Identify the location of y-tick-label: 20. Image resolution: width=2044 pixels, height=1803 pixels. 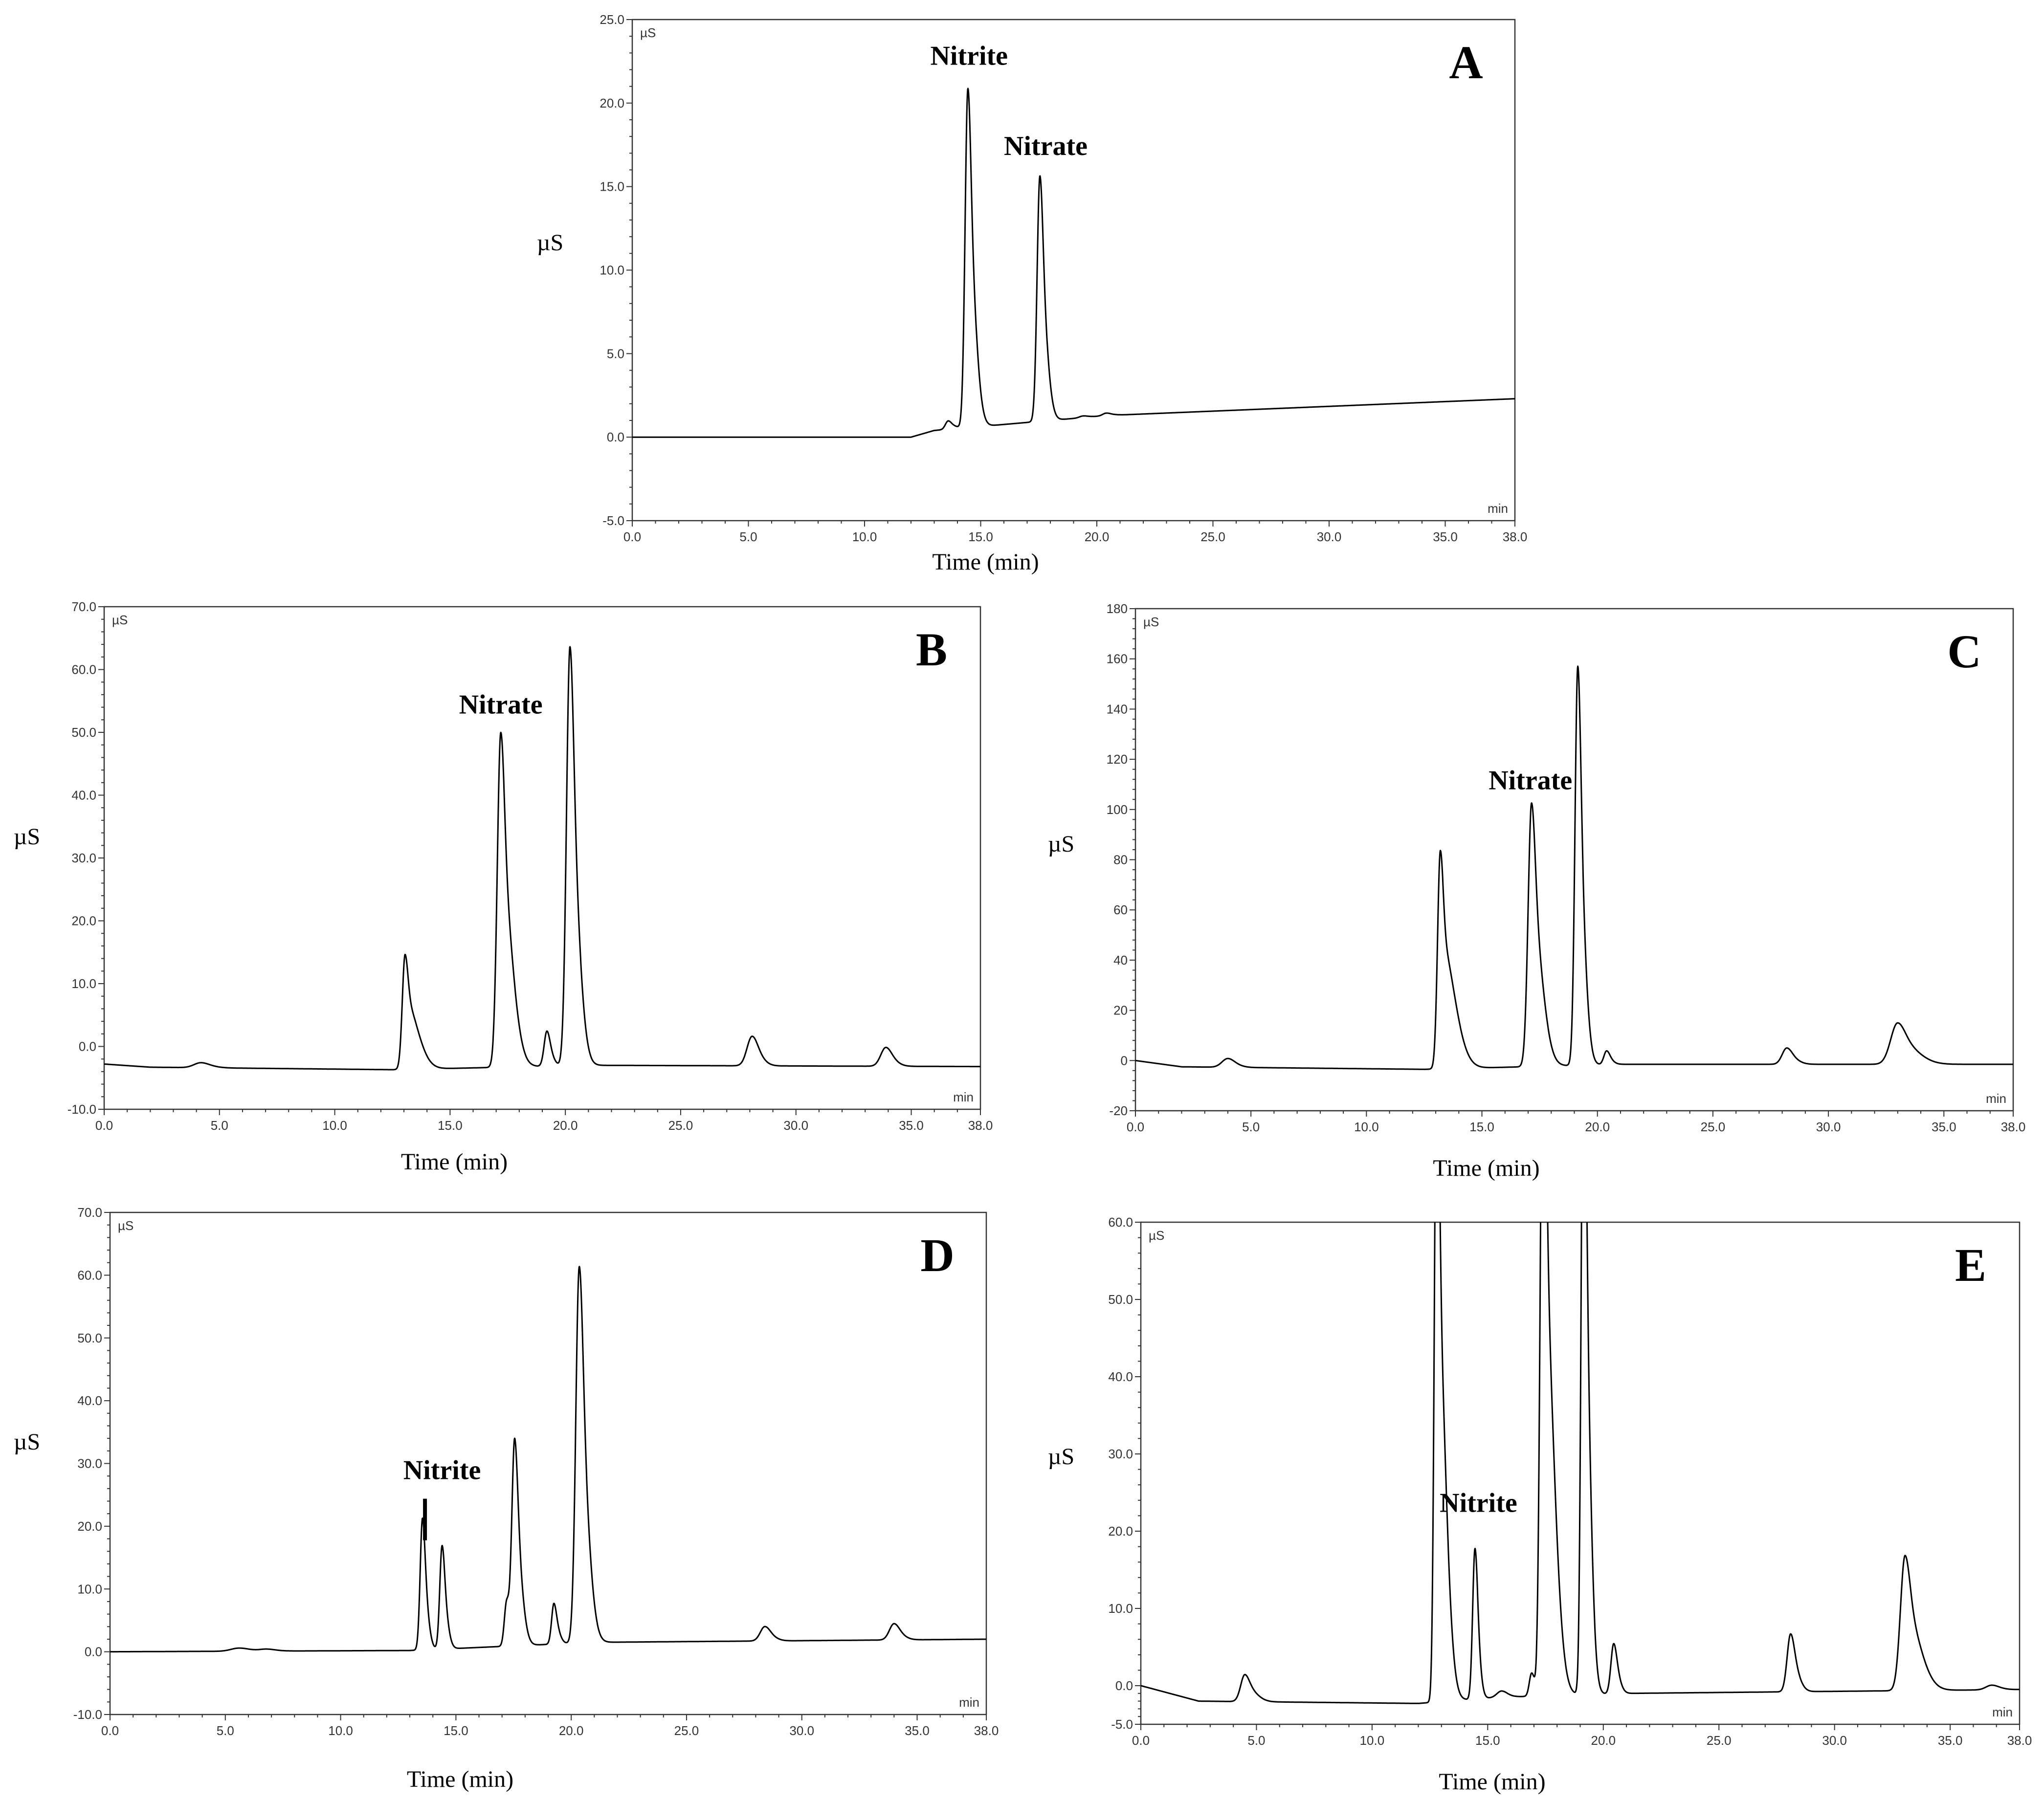
(1120, 1010).